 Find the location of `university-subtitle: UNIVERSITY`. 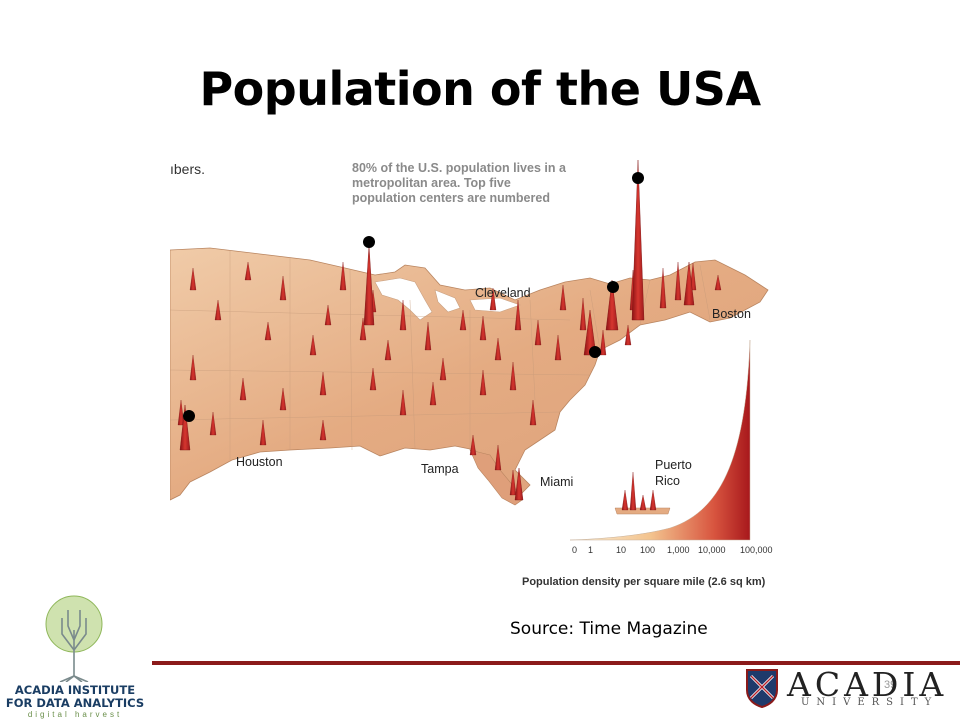

university-subtitle: UNIVERSITY is located at coordinates (870, 702).